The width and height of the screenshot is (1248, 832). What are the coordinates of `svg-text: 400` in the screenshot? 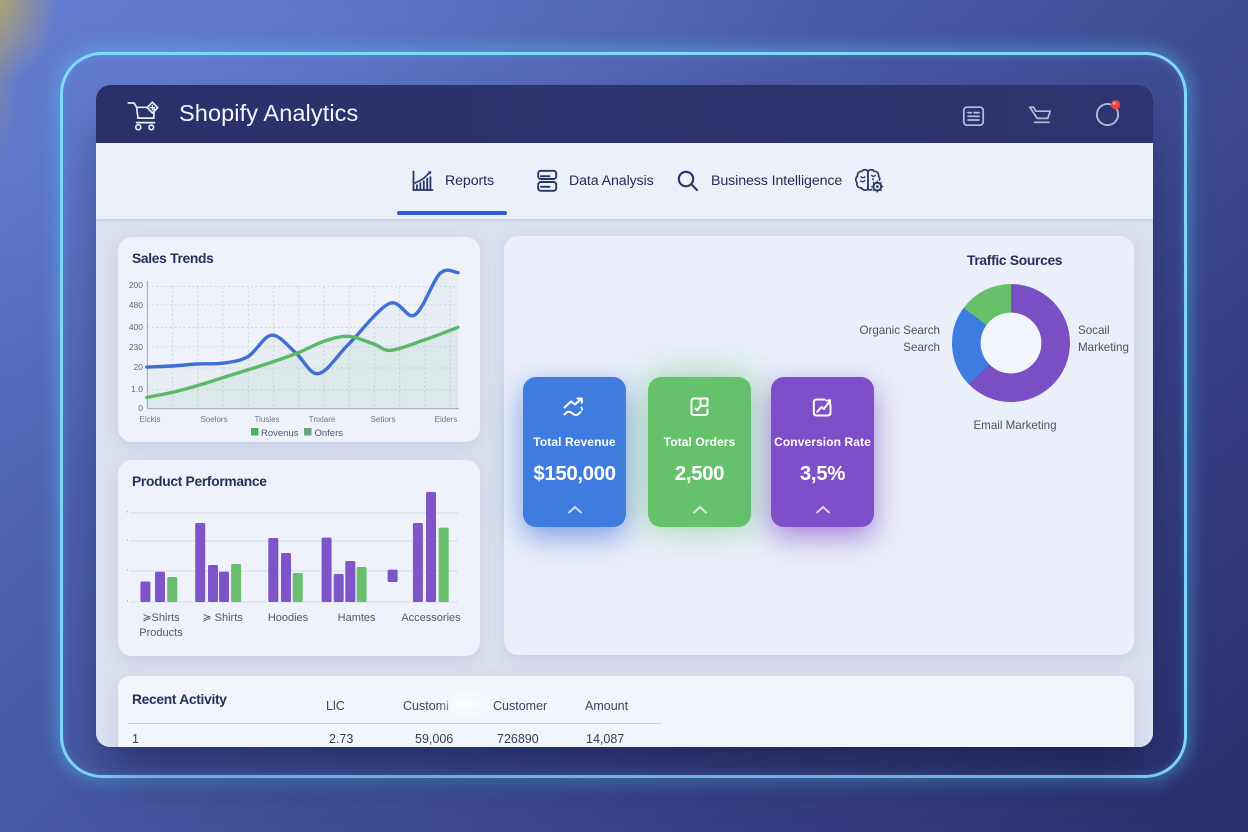 It's located at (136, 327).